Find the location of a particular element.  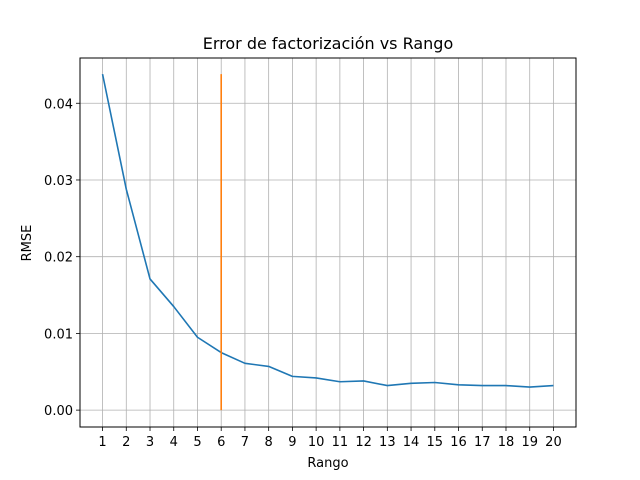

y-axis-label: RMSE is located at coordinates (27, 243).